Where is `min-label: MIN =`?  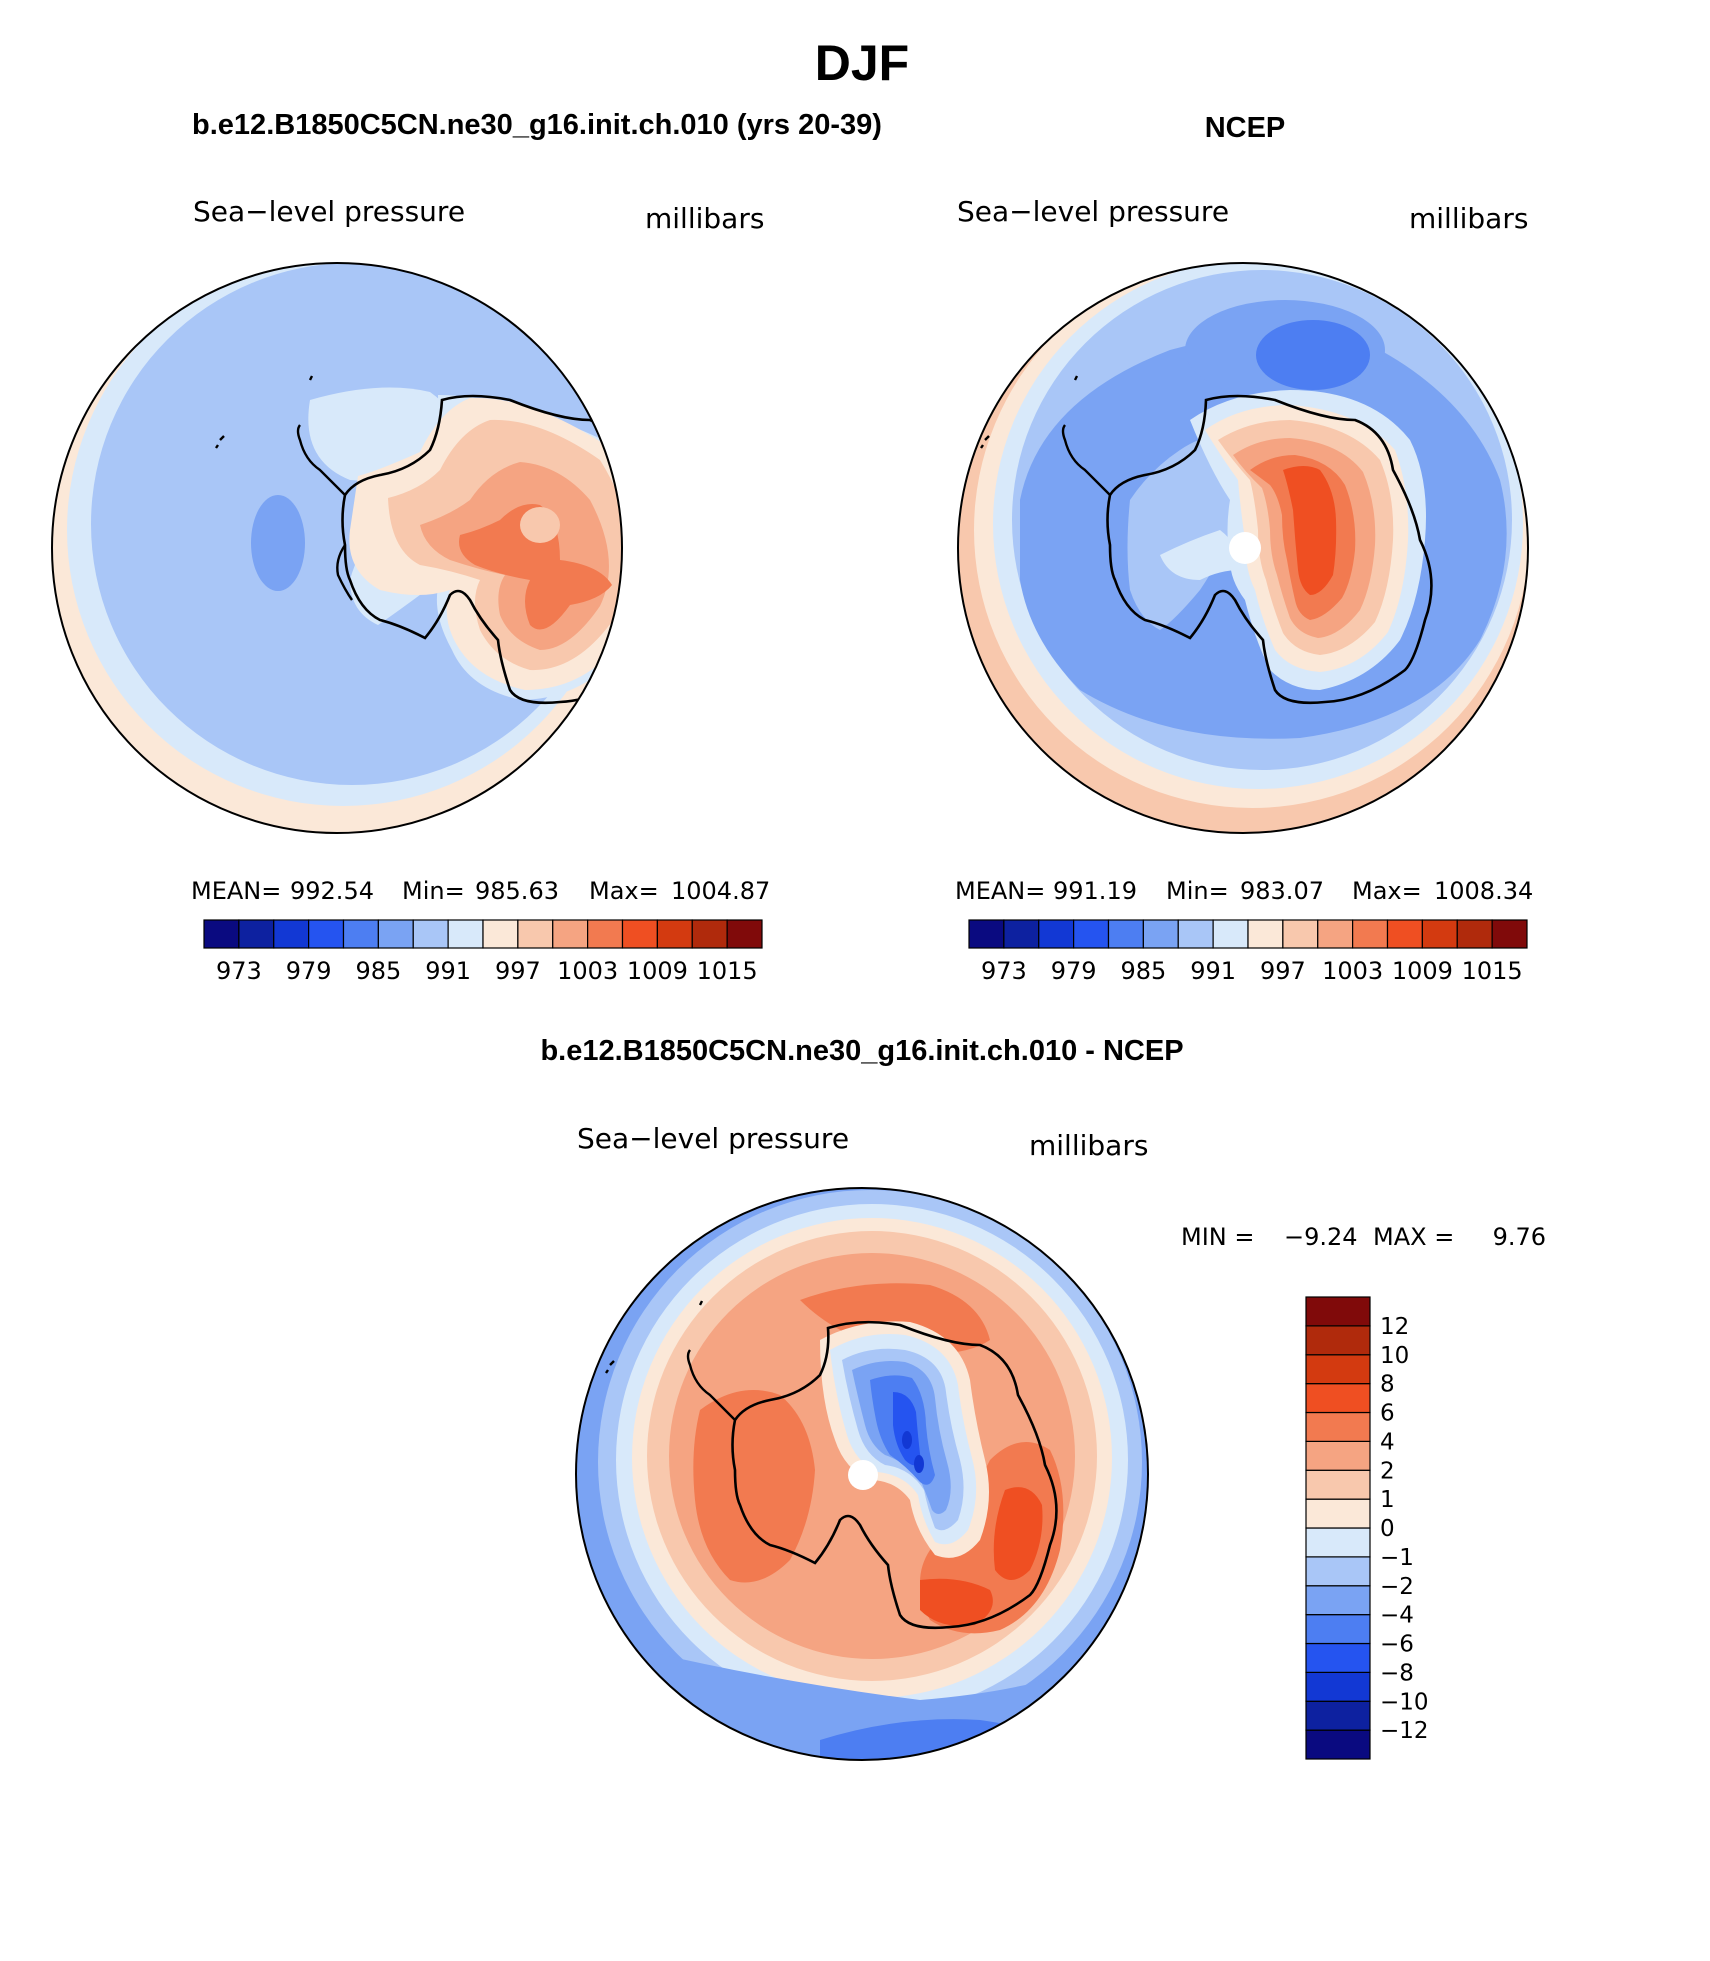 min-label: MIN = is located at coordinates (1217, 1237).